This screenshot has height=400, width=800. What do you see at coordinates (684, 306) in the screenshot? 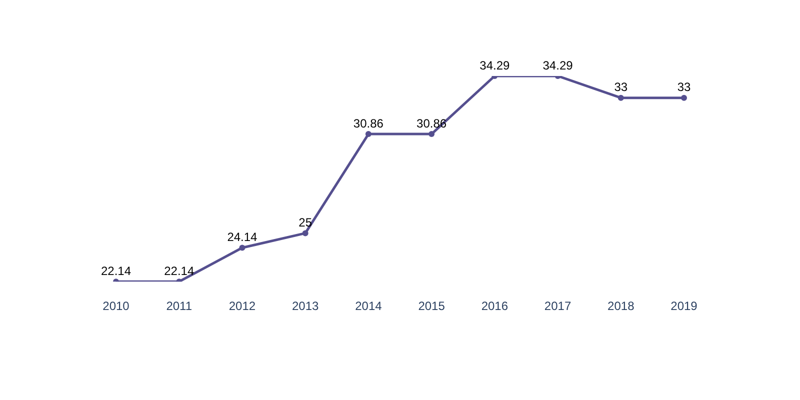
I see `x-tick-label: 2019` at bounding box center [684, 306].